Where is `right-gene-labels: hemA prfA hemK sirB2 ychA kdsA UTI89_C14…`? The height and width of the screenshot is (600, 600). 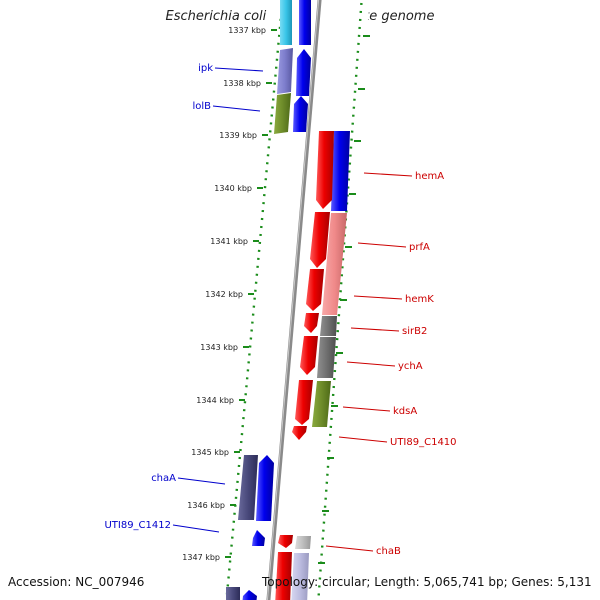 right-gene-labels: hemA prfA hemK sirB2 ychA kdsA UTI89_C14… is located at coordinates (391, 364).